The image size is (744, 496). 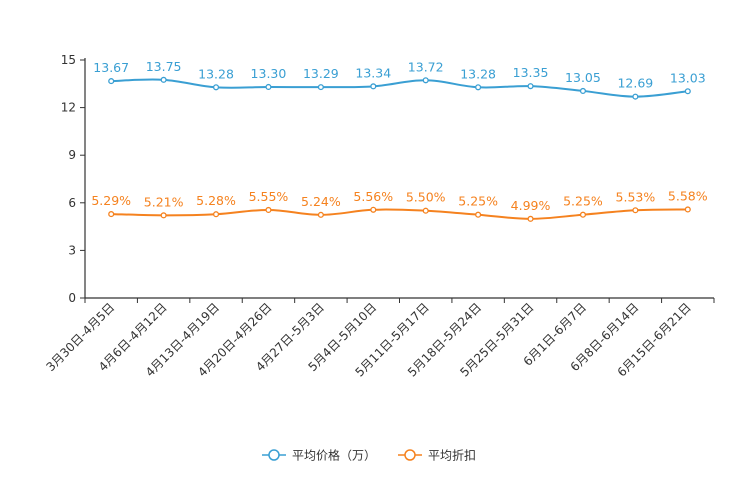 I want to click on data-label: 5.55%, so click(x=269, y=196).